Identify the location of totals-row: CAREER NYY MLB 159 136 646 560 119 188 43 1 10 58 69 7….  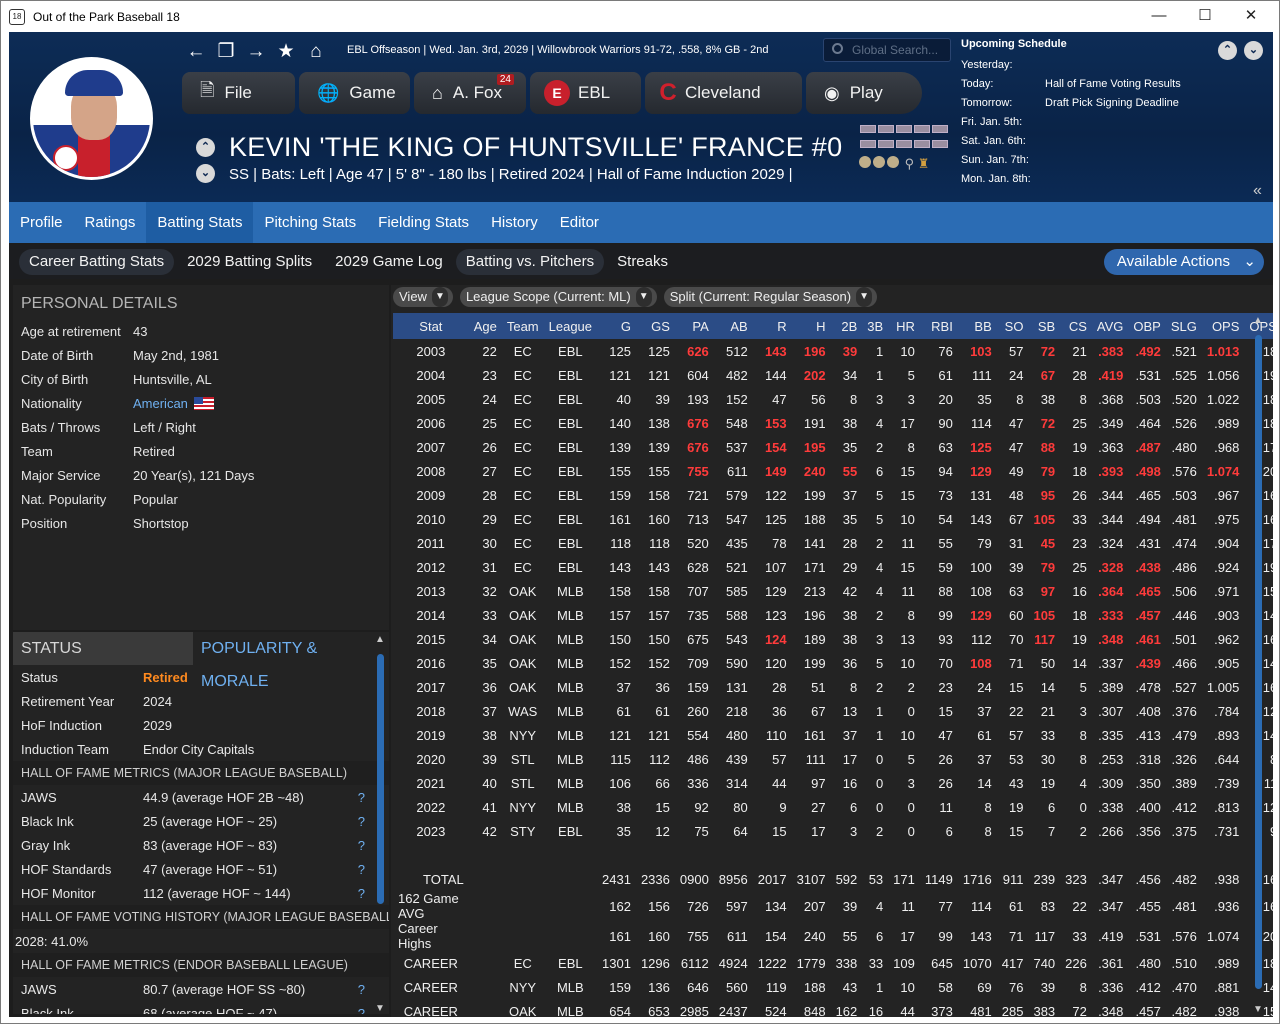
(833, 987).